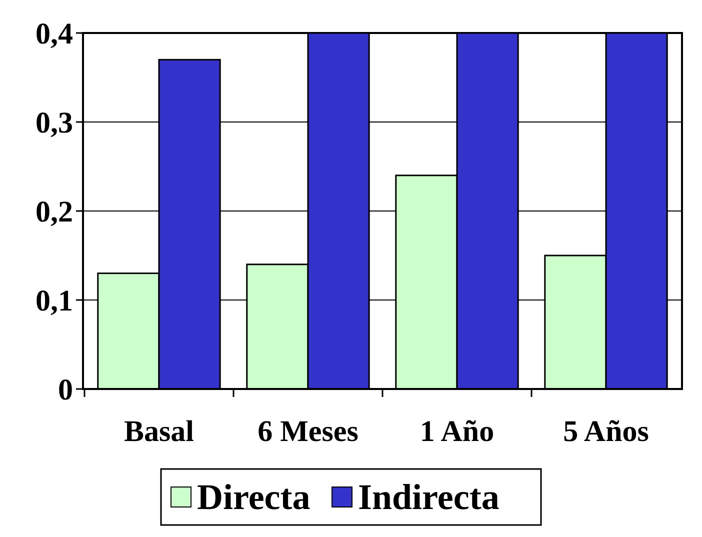  What do you see at coordinates (308, 431) in the screenshot?
I see `x-tick-label: 6 Meses` at bounding box center [308, 431].